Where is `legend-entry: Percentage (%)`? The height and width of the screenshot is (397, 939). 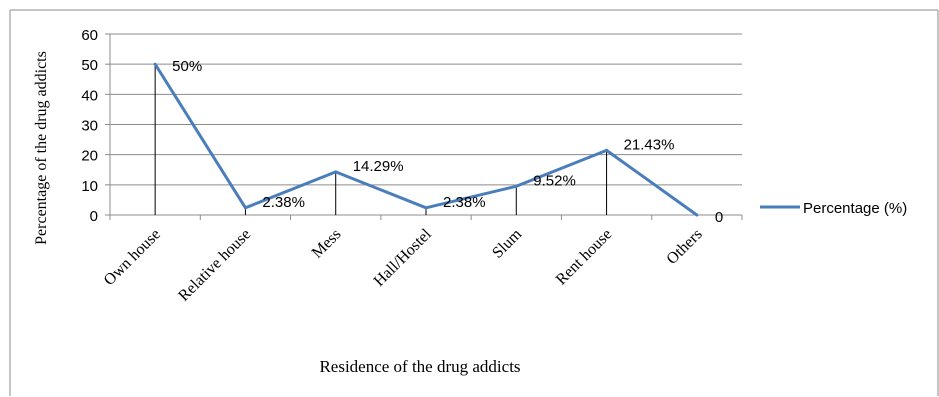 legend-entry: Percentage (%) is located at coordinates (855, 208).